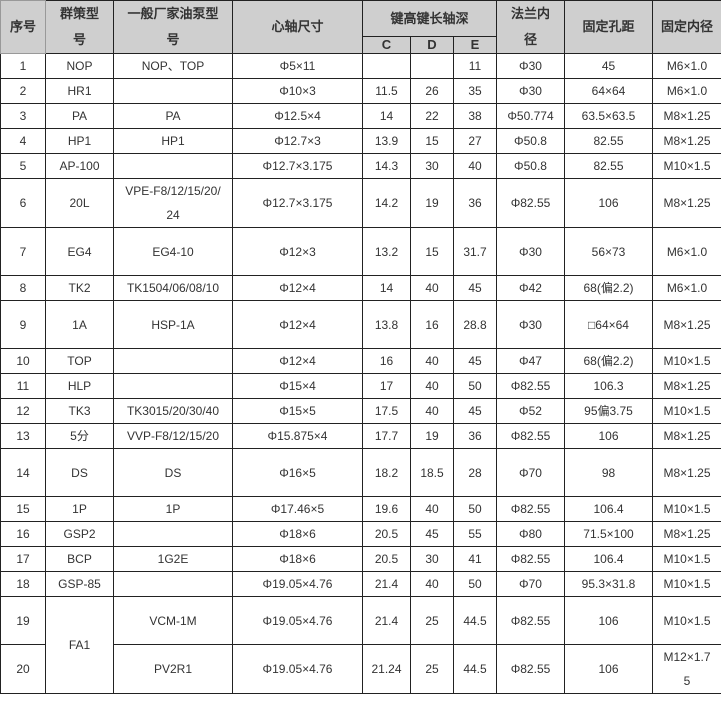  What do you see at coordinates (23, 288) in the screenshot?
I see `cell-no: 8` at bounding box center [23, 288].